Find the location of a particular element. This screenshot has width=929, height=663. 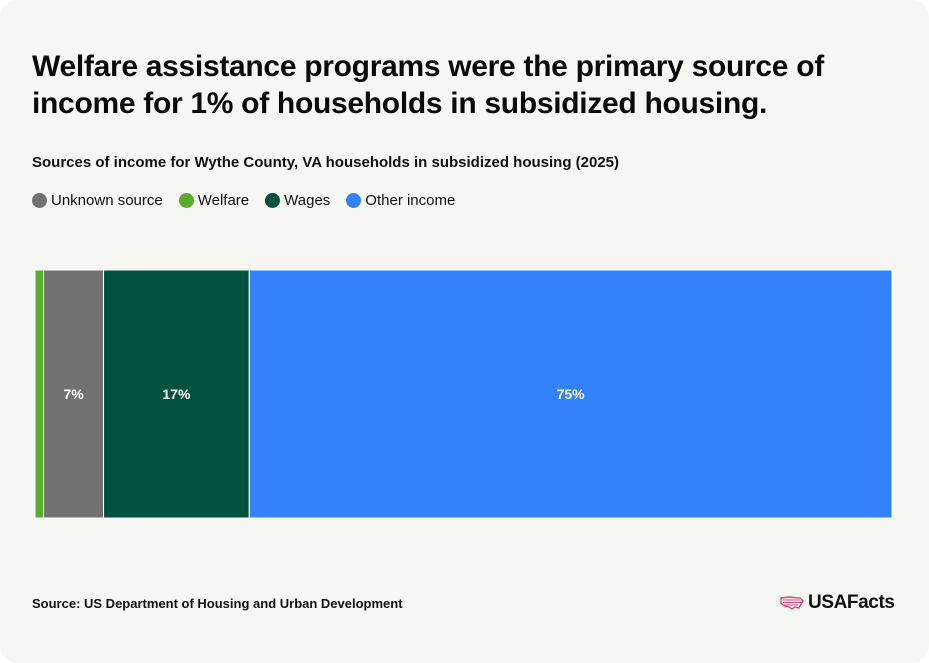

data-label-other-income: 75% is located at coordinates (571, 394).